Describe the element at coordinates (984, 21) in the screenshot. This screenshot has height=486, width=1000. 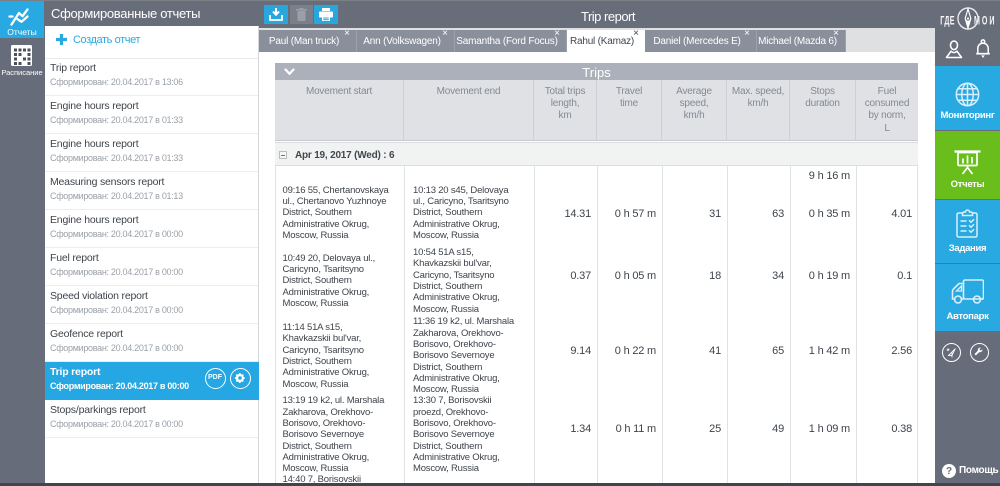
I see `svg-text: МОИ` at that location.